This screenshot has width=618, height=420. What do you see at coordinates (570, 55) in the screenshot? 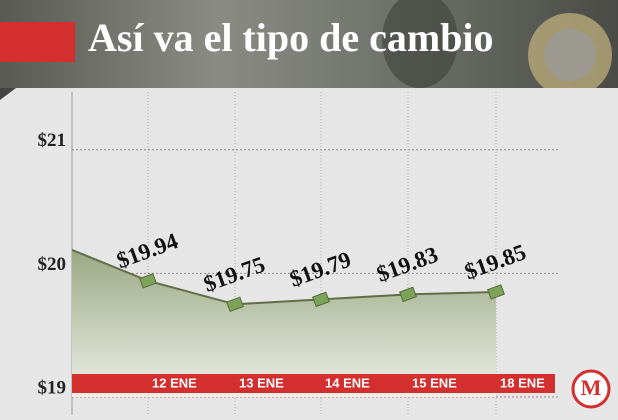
I see `coin-center` at bounding box center [570, 55].